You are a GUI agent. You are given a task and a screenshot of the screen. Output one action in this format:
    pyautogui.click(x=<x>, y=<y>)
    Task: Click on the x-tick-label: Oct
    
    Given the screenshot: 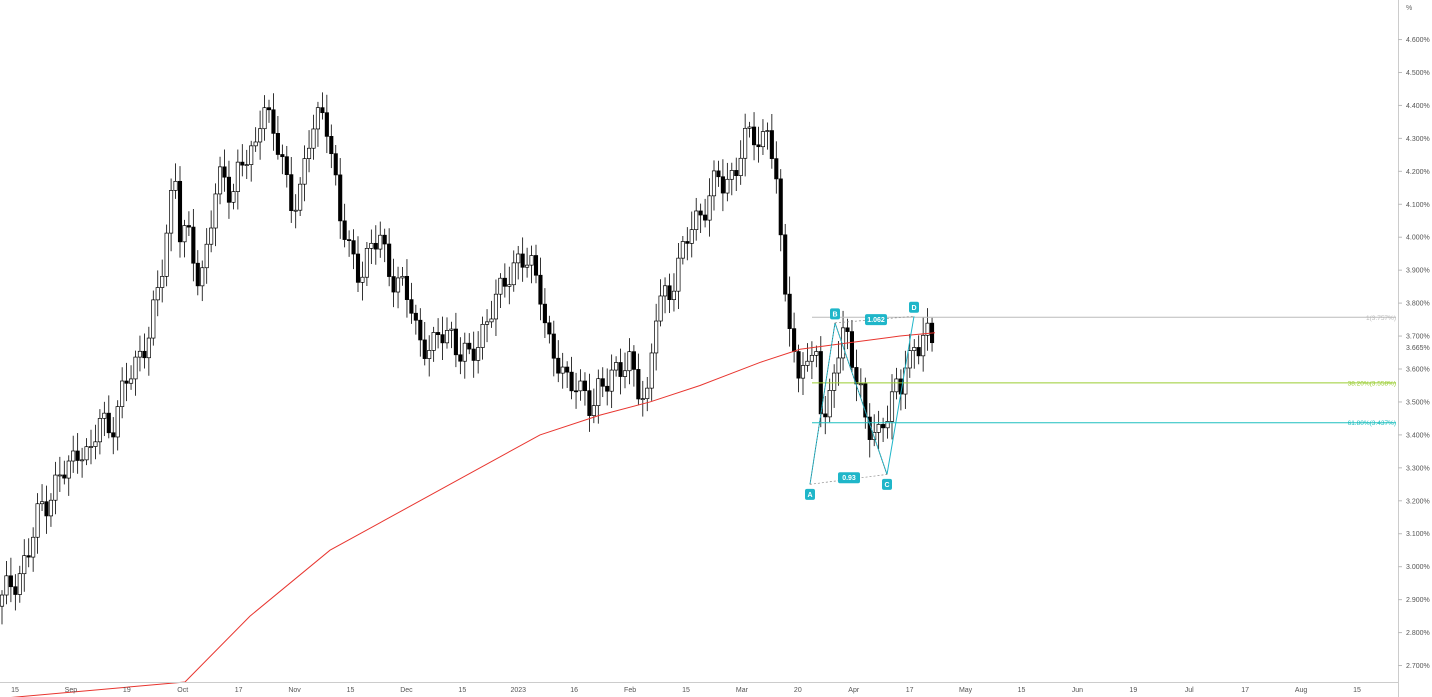 What is the action you would take?
    pyautogui.click(x=182, y=690)
    